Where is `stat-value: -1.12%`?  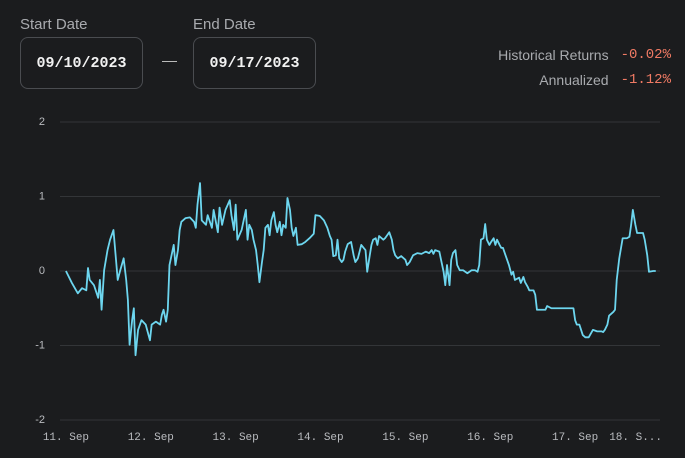
stat-value: -1.12% is located at coordinates (645, 80).